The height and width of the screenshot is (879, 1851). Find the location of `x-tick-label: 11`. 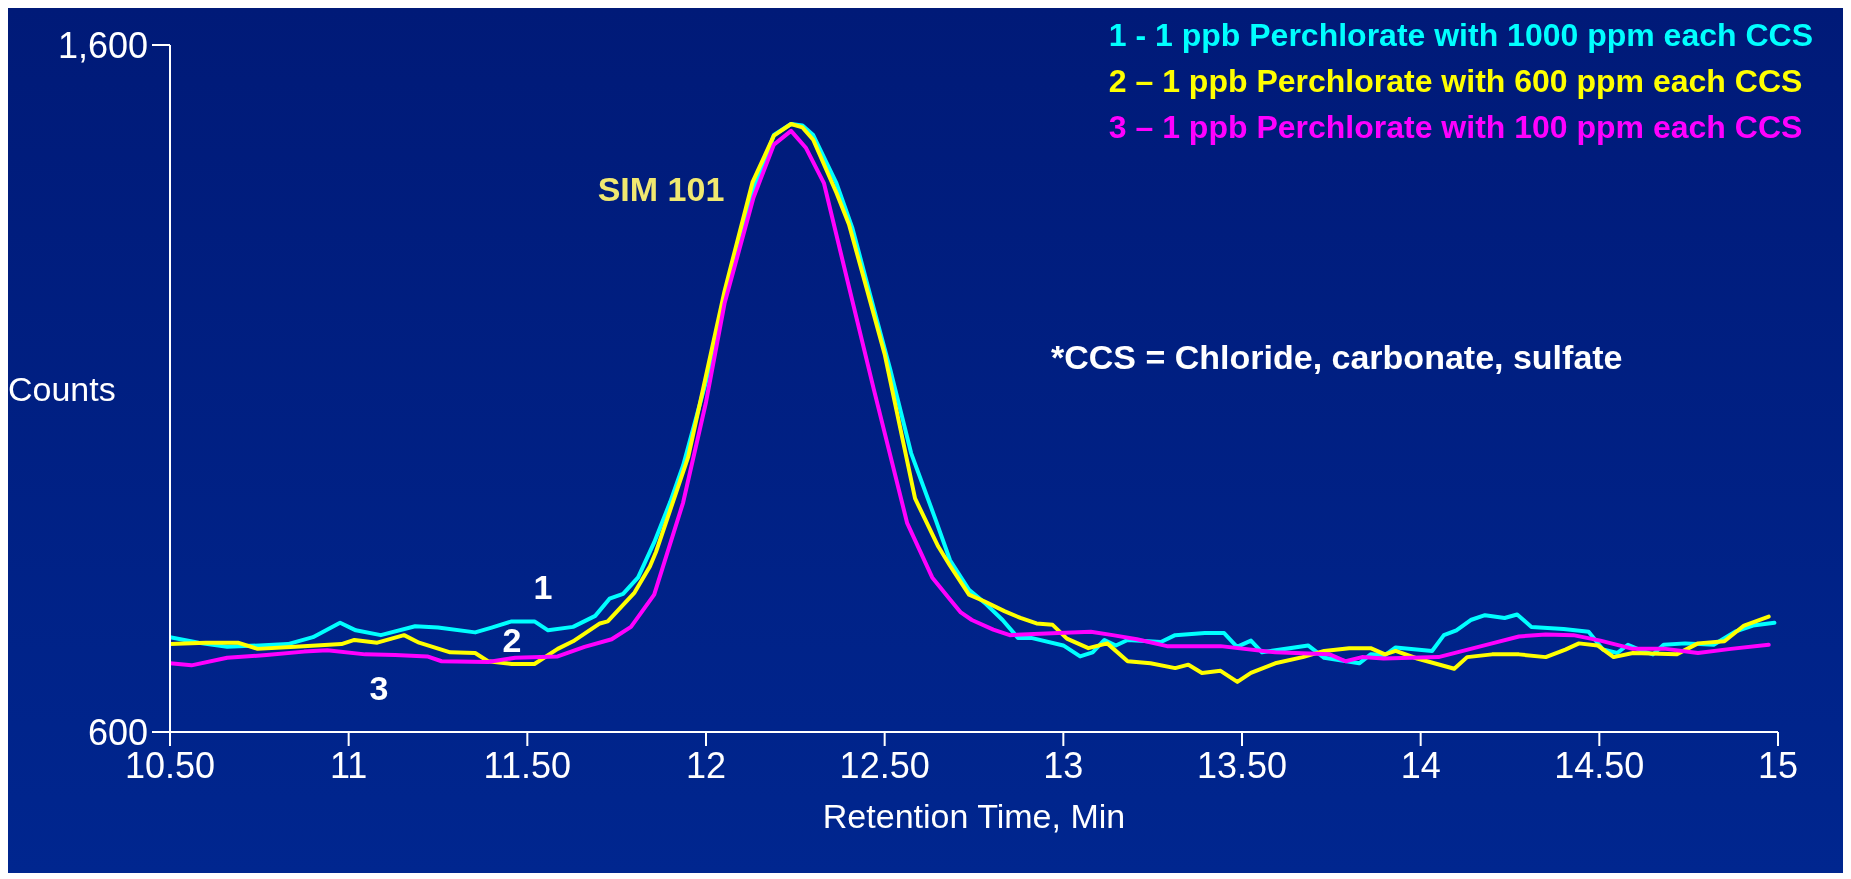

x-tick-label: 11 is located at coordinates (348, 765).